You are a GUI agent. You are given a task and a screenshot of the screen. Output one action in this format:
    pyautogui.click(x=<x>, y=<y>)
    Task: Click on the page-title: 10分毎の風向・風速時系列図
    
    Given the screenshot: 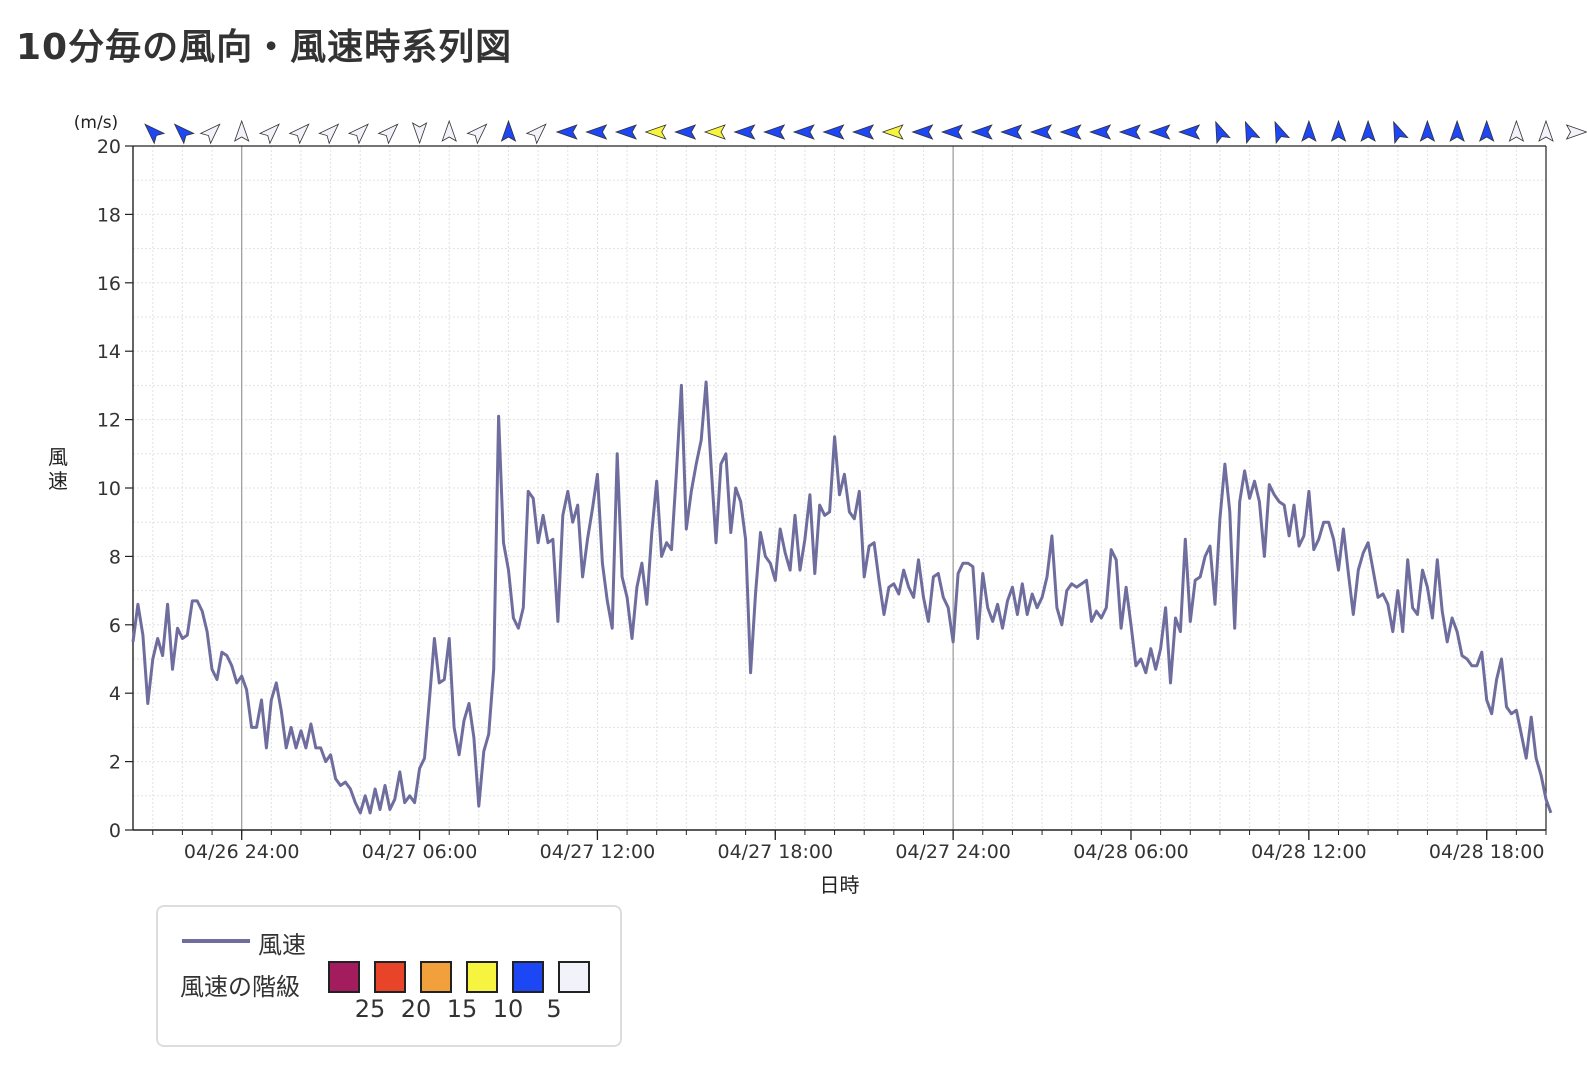 What is the action you would take?
    pyautogui.click(x=264, y=47)
    